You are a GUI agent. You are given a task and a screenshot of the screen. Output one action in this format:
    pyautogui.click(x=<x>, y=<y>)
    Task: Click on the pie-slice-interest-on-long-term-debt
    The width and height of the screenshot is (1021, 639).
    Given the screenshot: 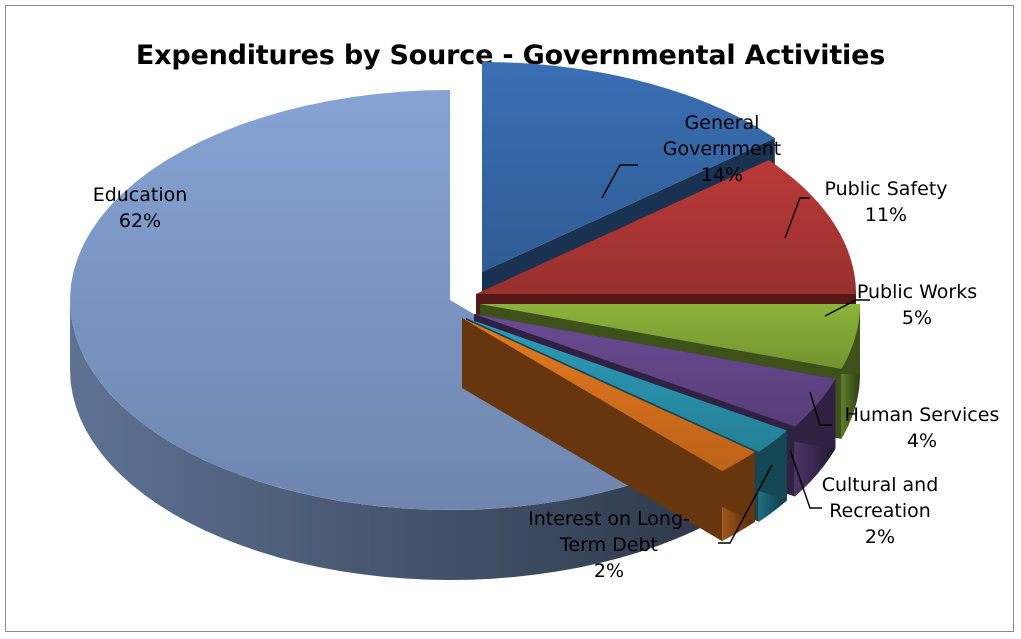 What is the action you would take?
    pyautogui.click(x=608, y=430)
    